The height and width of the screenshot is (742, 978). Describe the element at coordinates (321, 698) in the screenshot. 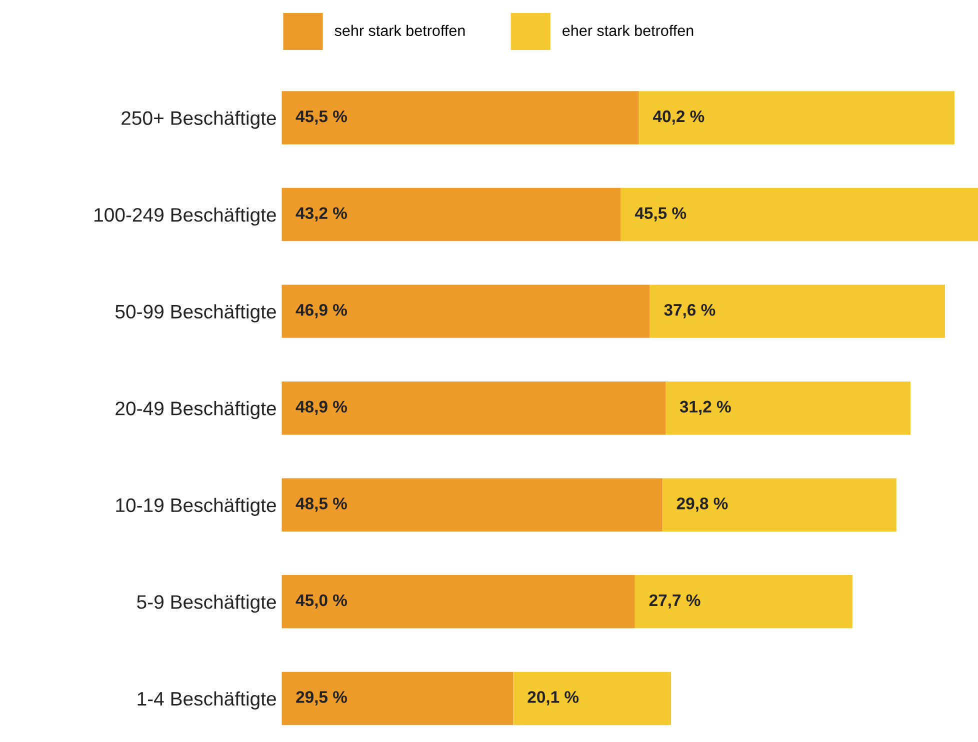

I see `data-label: 29,5 %` at that location.